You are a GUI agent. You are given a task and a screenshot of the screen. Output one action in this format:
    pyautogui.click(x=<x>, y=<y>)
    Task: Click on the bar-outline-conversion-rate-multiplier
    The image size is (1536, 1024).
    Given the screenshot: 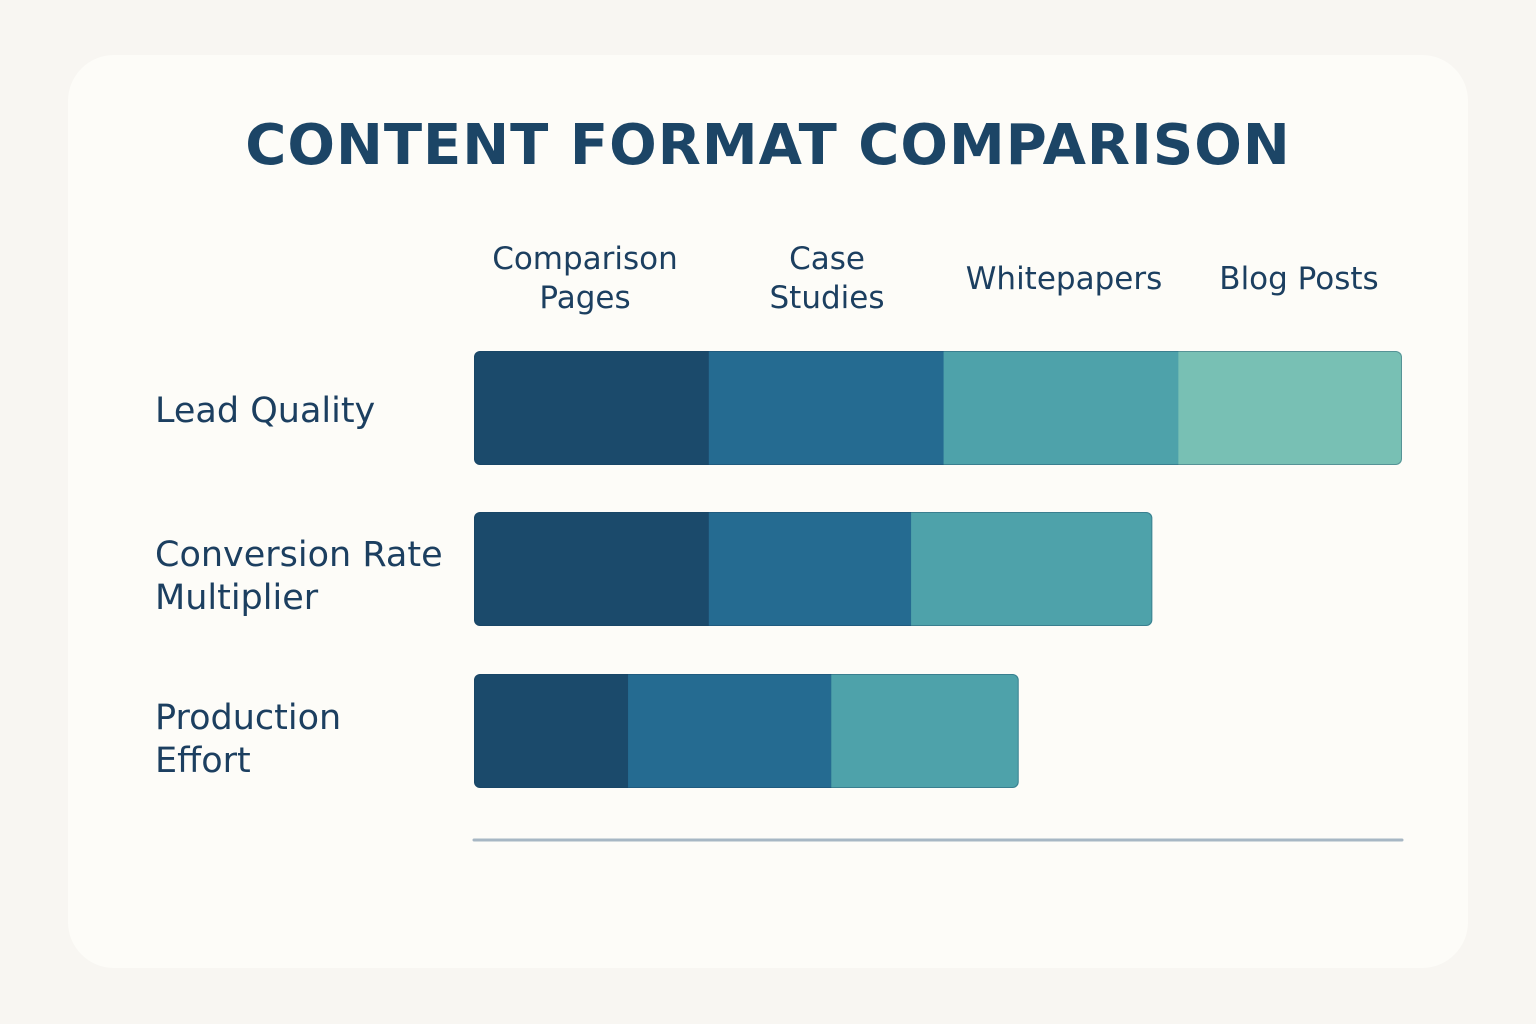 What is the action you would take?
    pyautogui.click(x=813, y=569)
    